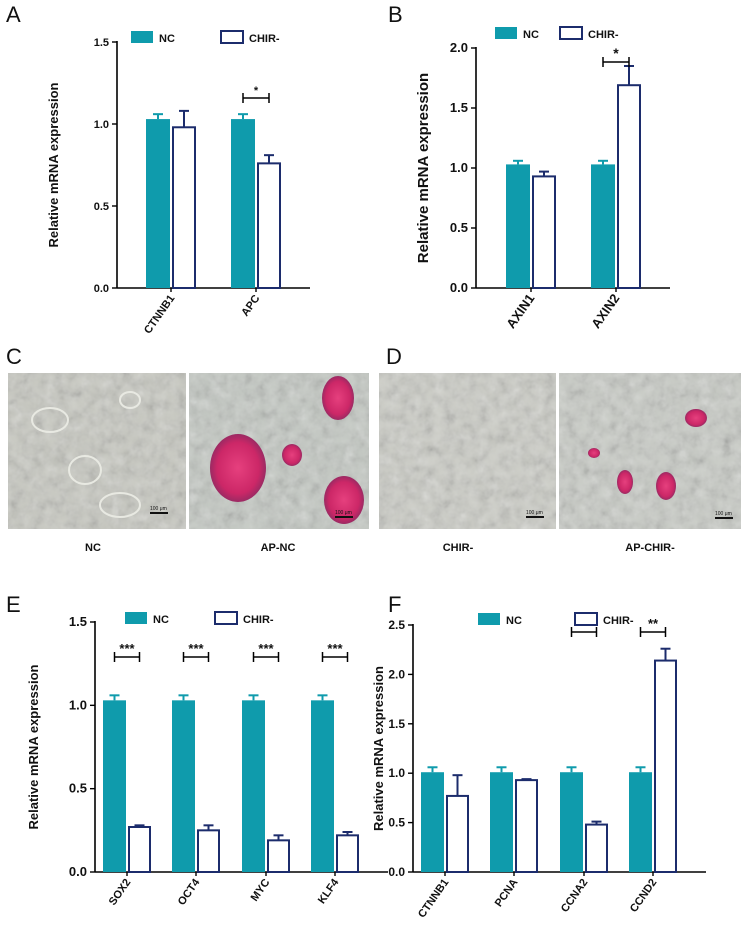 This screenshot has width=747, height=929. Describe the element at coordinates (189, 892) in the screenshot. I see `x-tick-label: OCT4` at that location.